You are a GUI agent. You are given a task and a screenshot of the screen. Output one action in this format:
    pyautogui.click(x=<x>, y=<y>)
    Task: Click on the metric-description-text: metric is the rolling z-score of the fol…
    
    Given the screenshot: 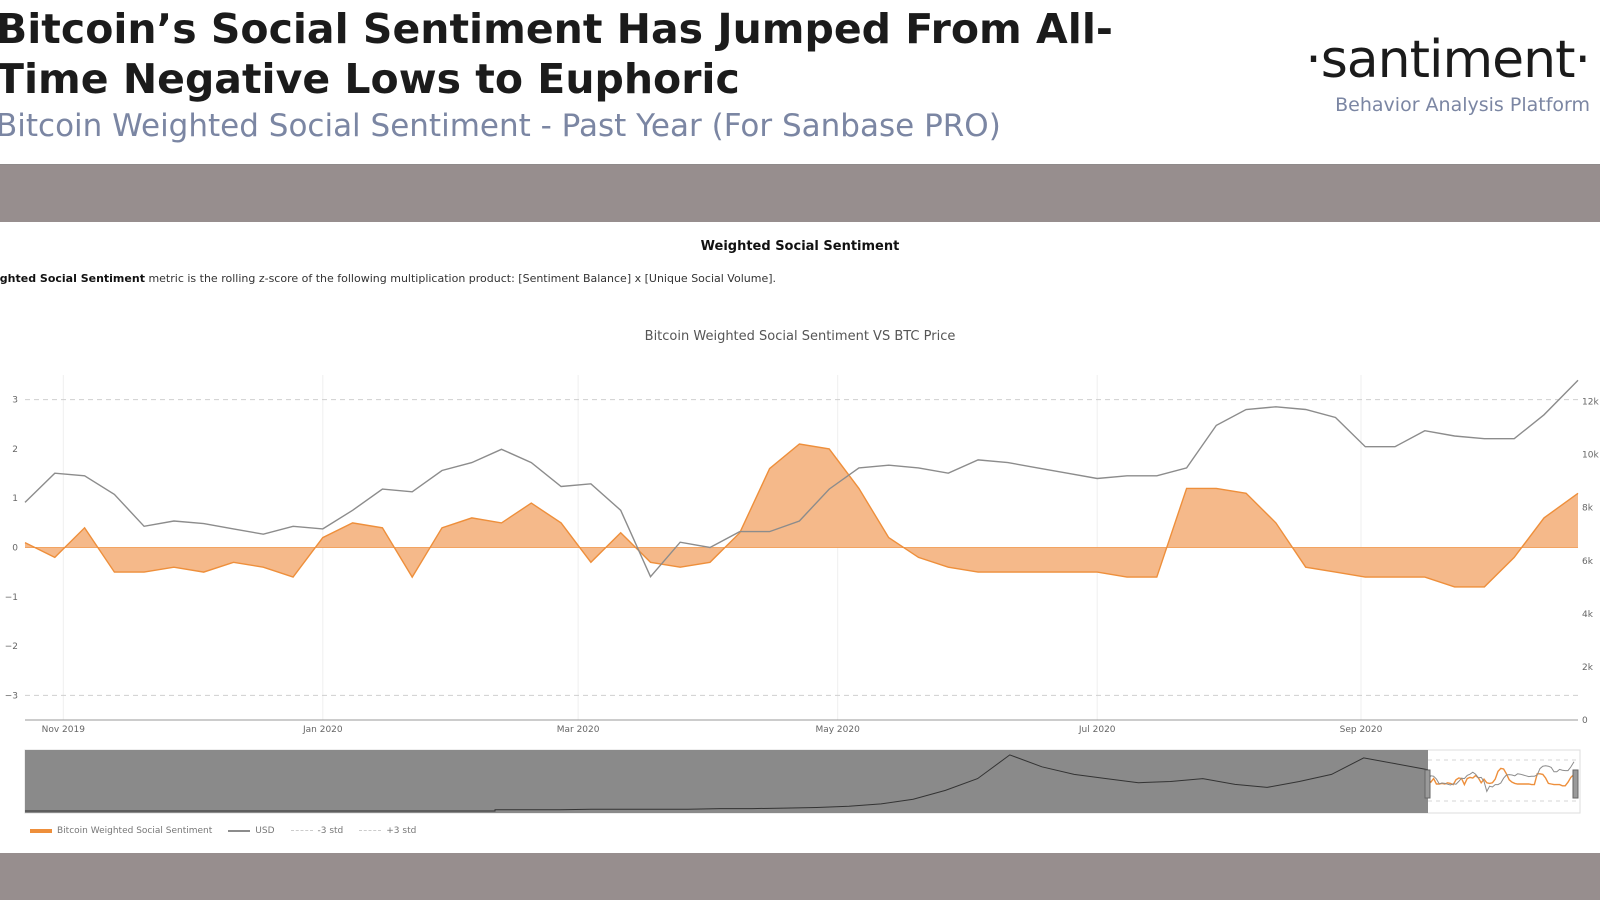 What is the action you would take?
    pyautogui.click(x=460, y=278)
    